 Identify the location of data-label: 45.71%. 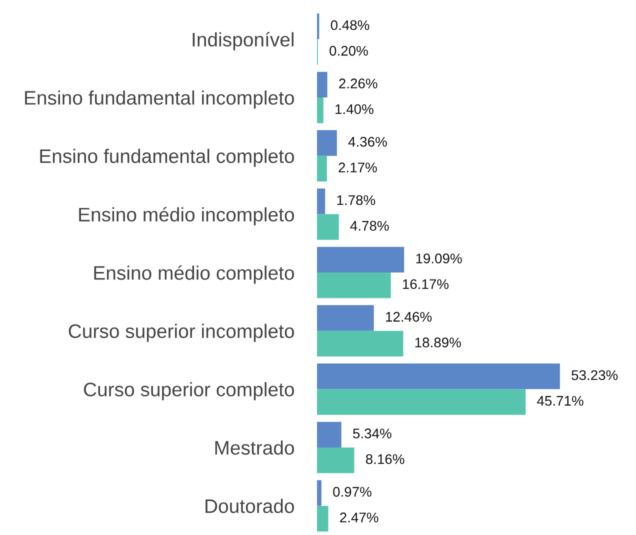
(560, 401).